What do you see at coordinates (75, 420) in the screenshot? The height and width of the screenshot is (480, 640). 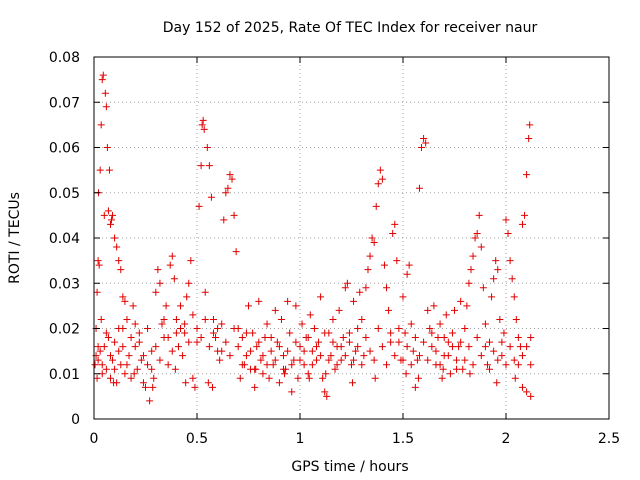 I see `y-tick-label: 0` at bounding box center [75, 420].